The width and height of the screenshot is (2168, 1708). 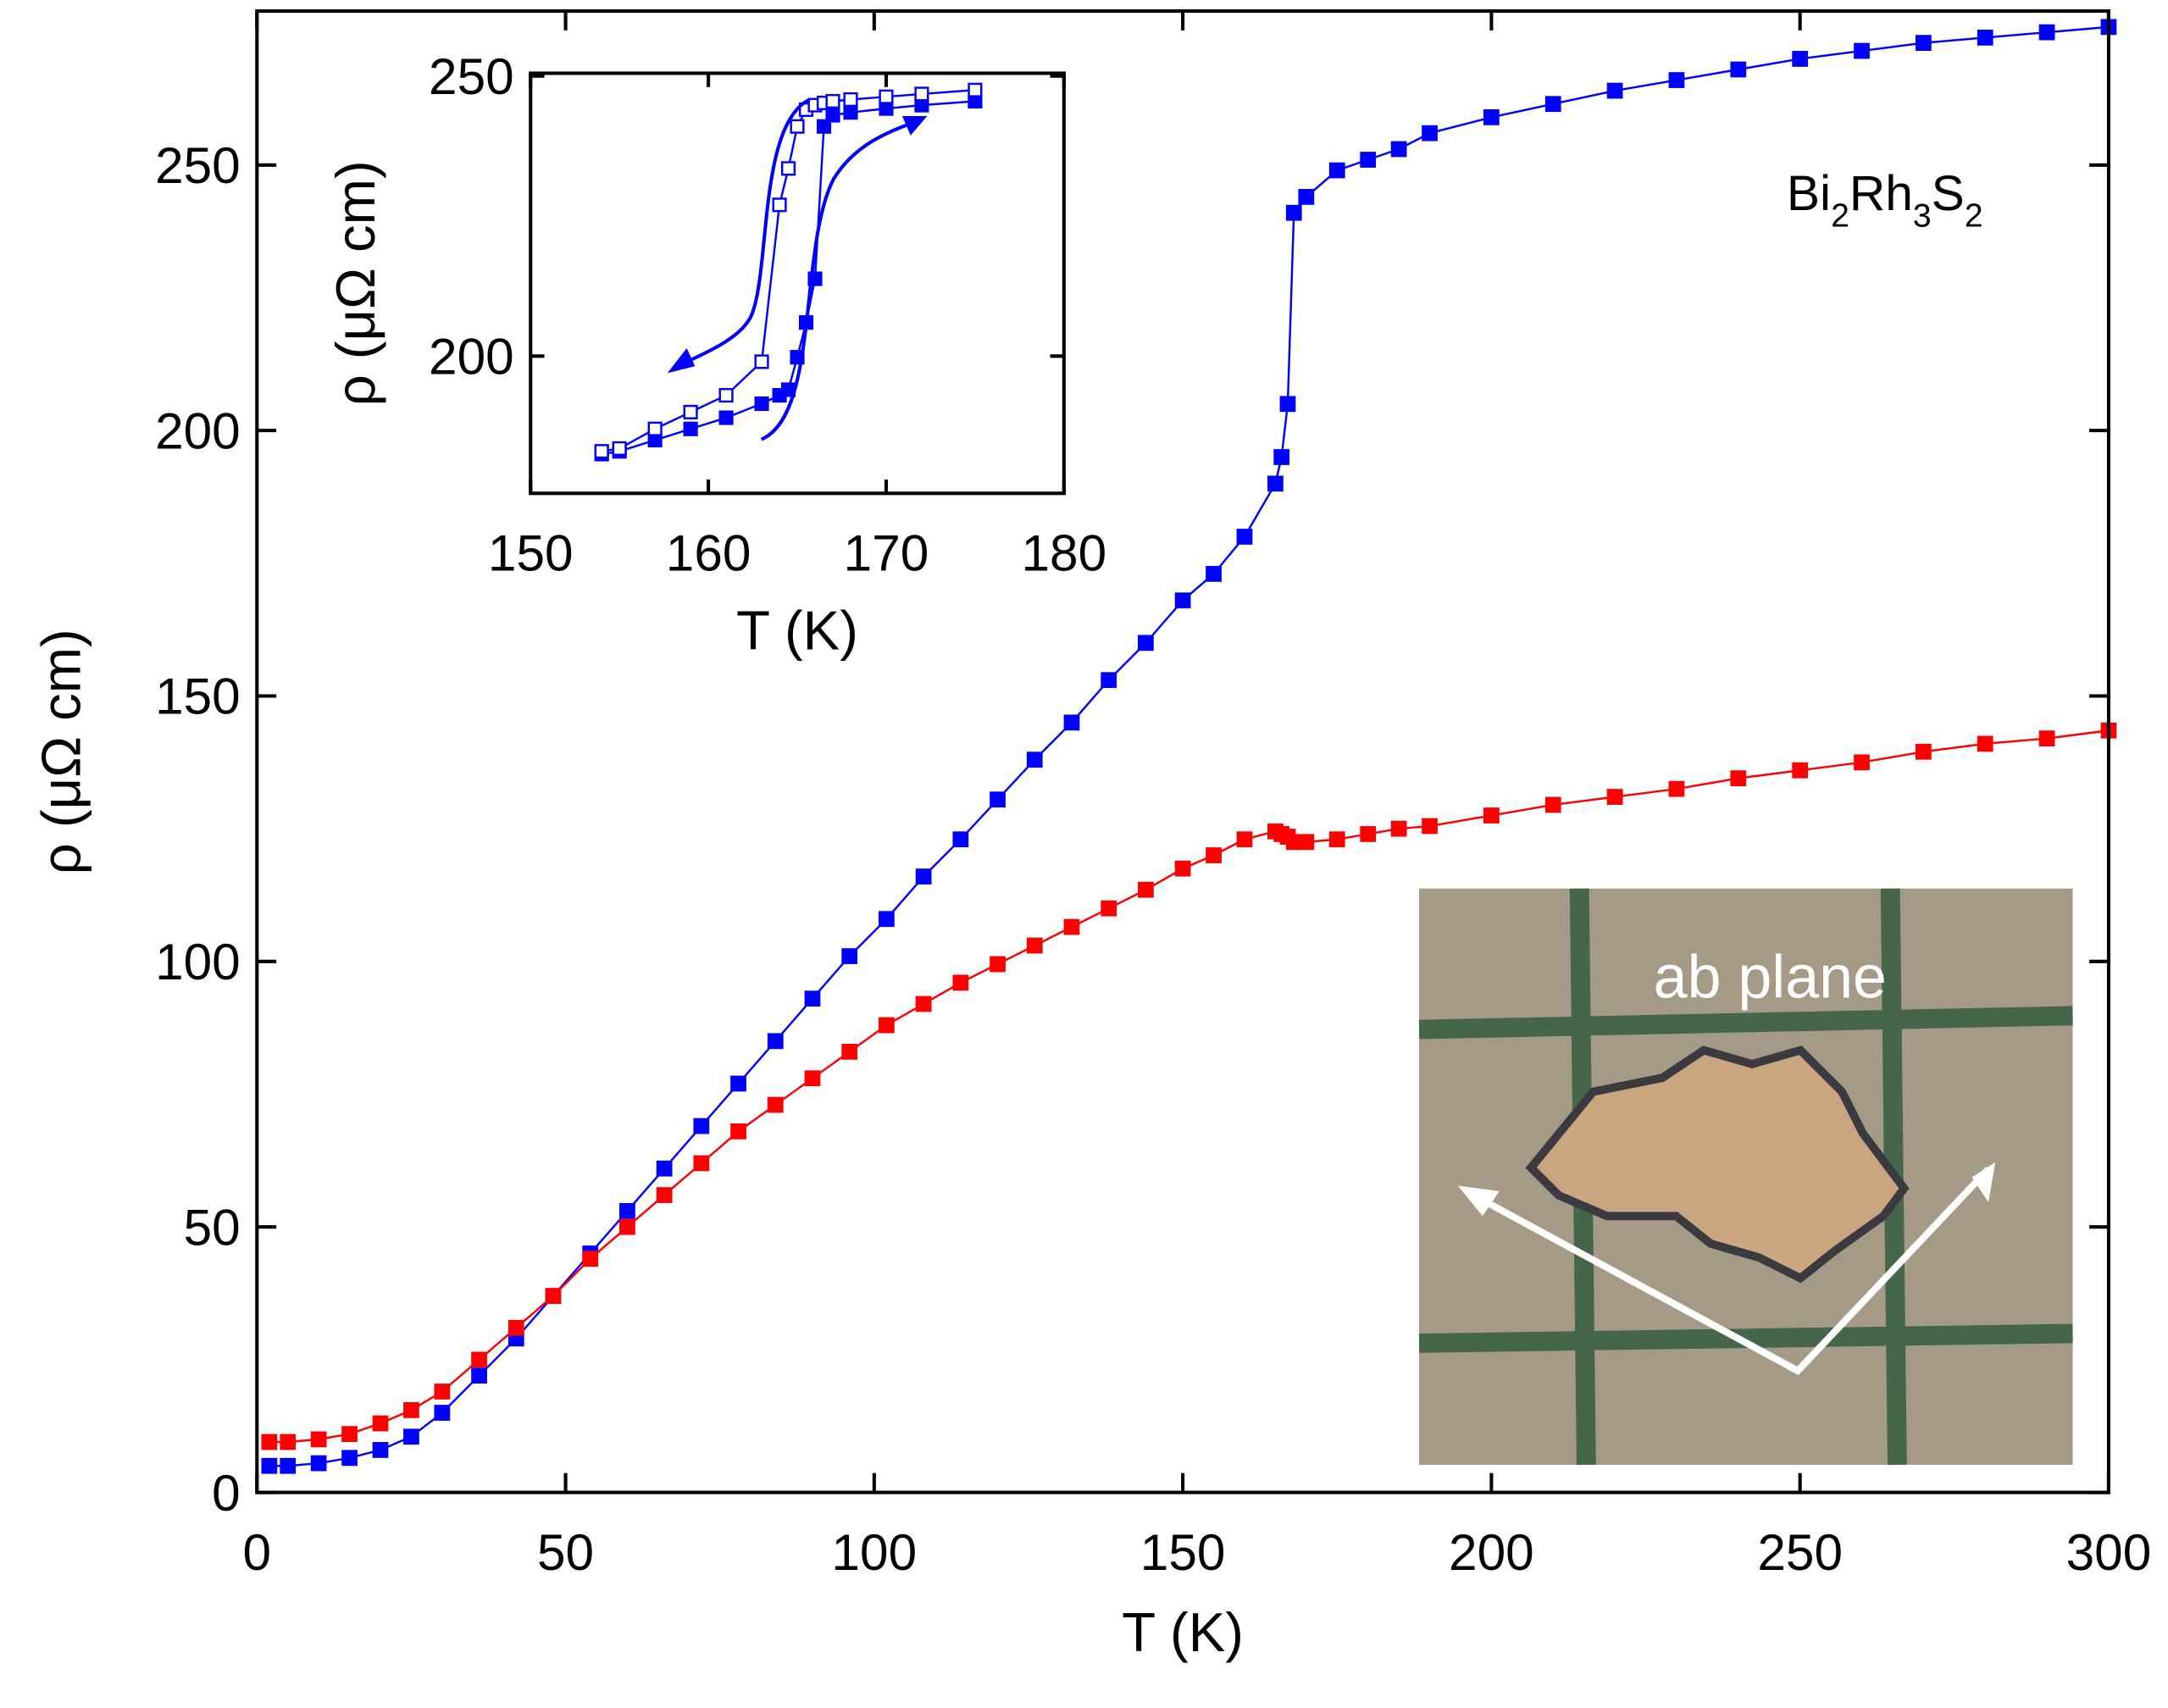 I want to click on y-tick-label: 150, so click(x=198, y=696).